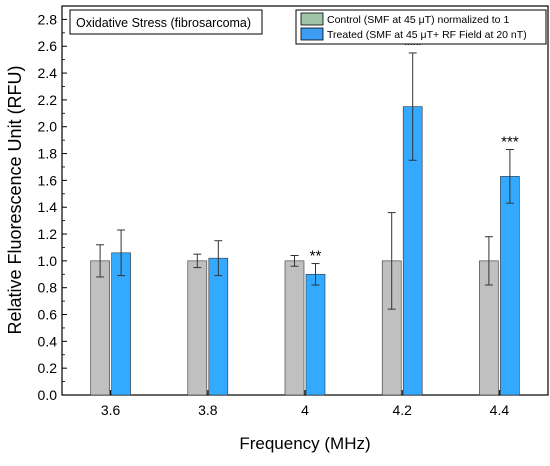 The image size is (550, 466). I want to click on significance-marker: ***, so click(510, 142).